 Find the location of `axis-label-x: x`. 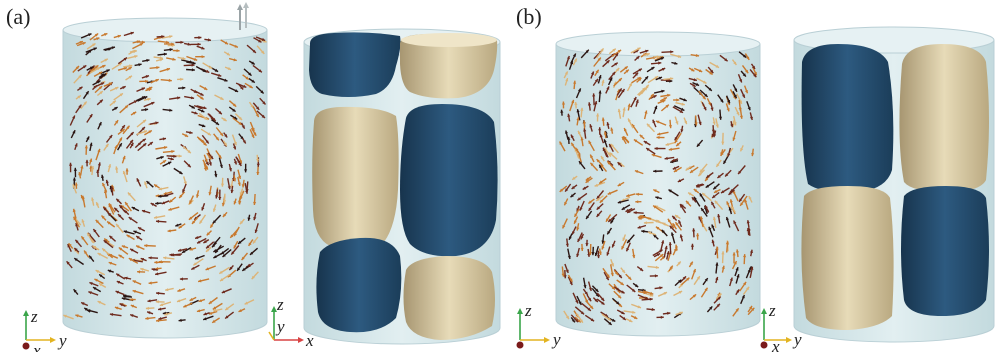

axis-label-x: x is located at coordinates (775, 344).